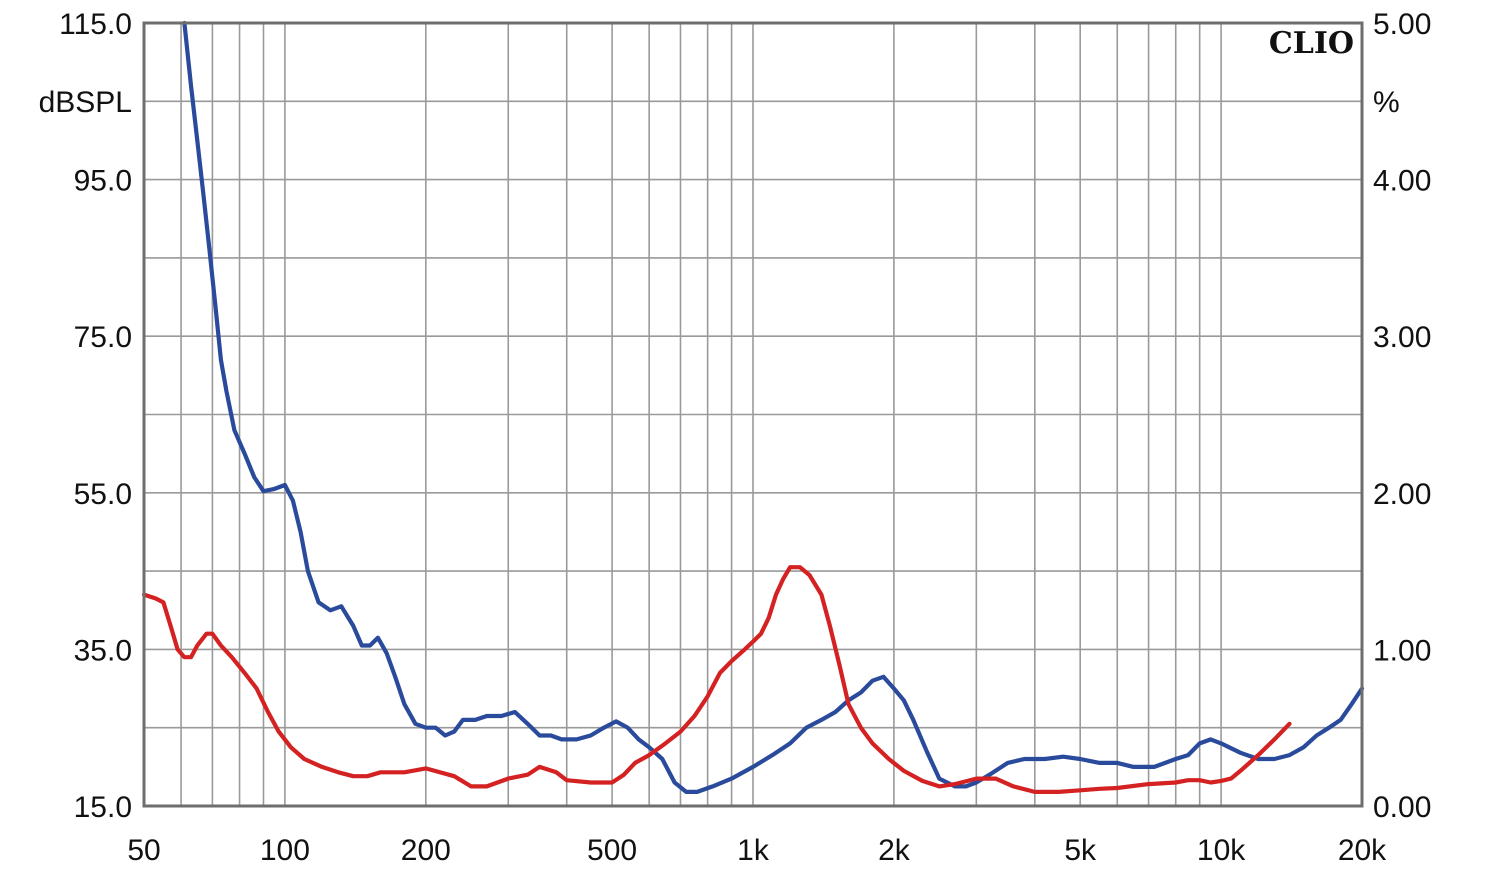 The height and width of the screenshot is (884, 1500). Describe the element at coordinates (103, 650) in the screenshot. I see `y-left-tick-label: 35.0` at that location.